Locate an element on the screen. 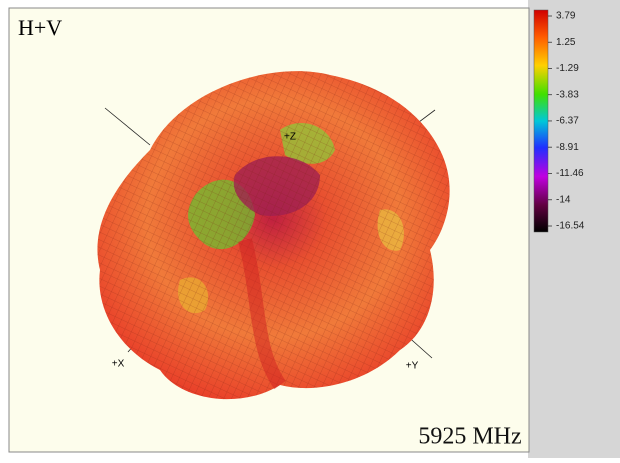 This screenshot has height=463, width=620. frequency-label: 5925 MHz is located at coordinates (469, 437).